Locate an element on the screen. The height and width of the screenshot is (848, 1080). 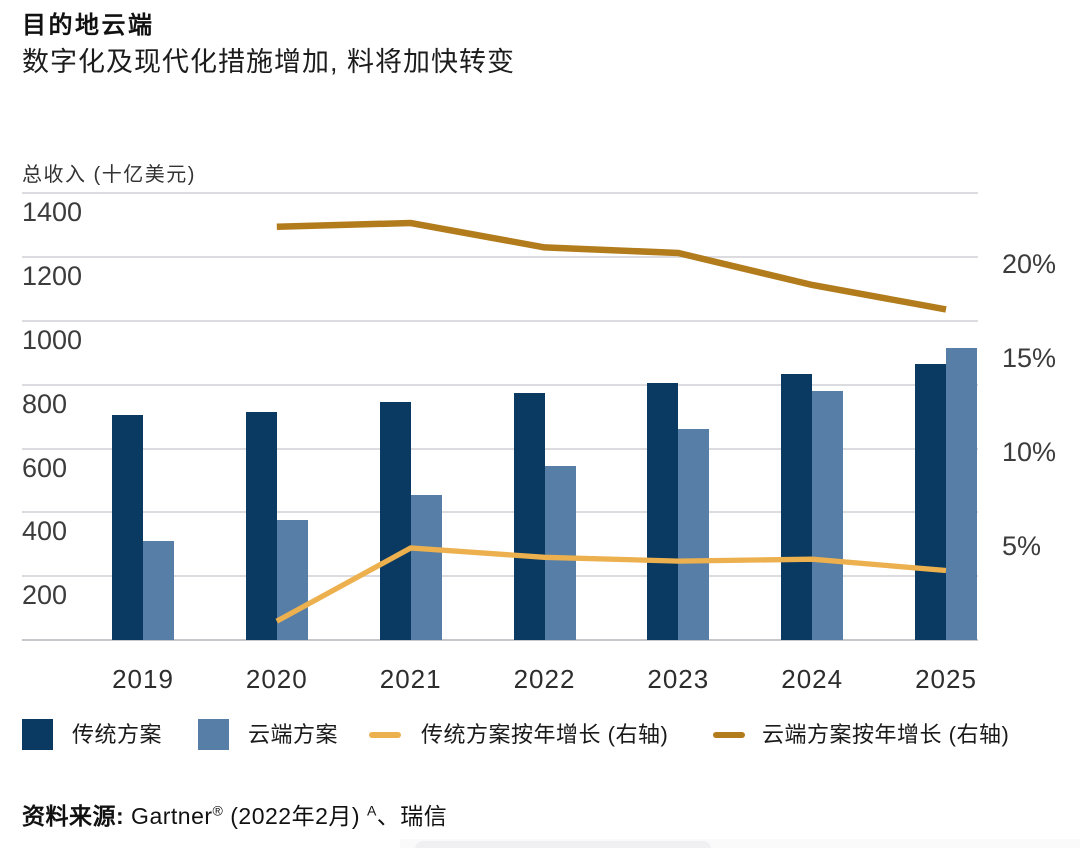
left-axis-tick-label: 1000 is located at coordinates (52, 339).